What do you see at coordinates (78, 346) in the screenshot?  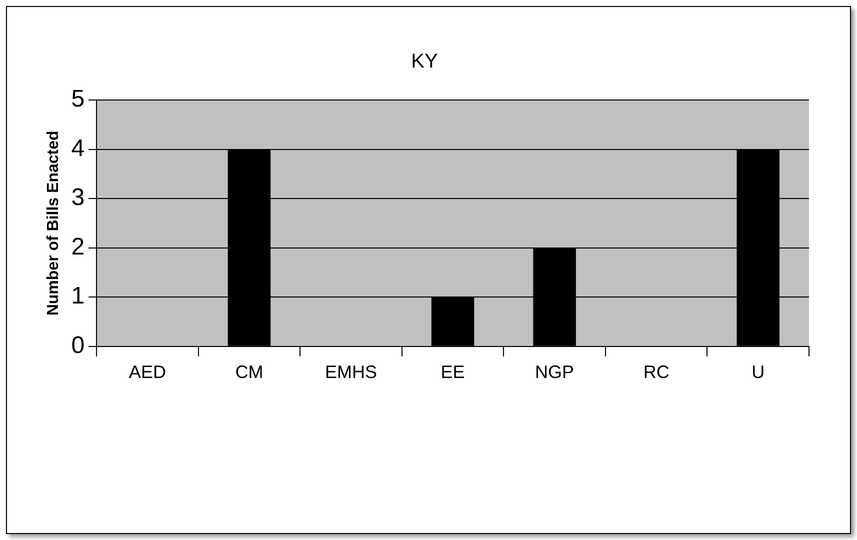 I see `y-tick-label: 0` at bounding box center [78, 346].